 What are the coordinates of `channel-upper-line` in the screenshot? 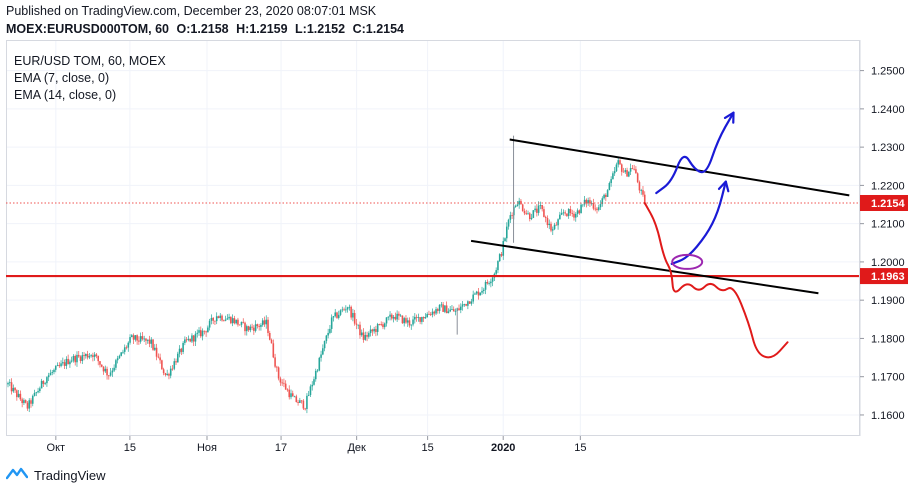 It's located at (679, 167).